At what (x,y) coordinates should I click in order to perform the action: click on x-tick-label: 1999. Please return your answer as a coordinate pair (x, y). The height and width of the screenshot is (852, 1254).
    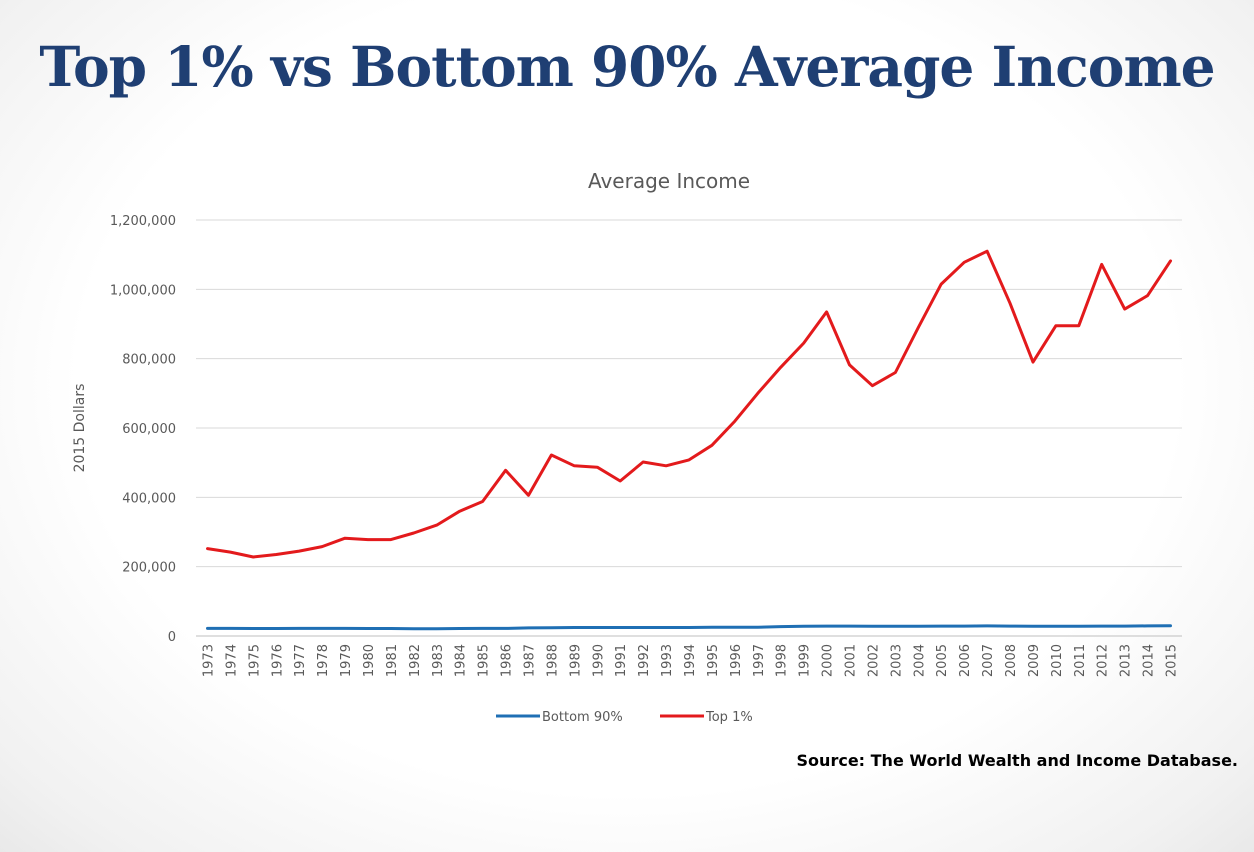
    Looking at the image, I should click on (805, 660).